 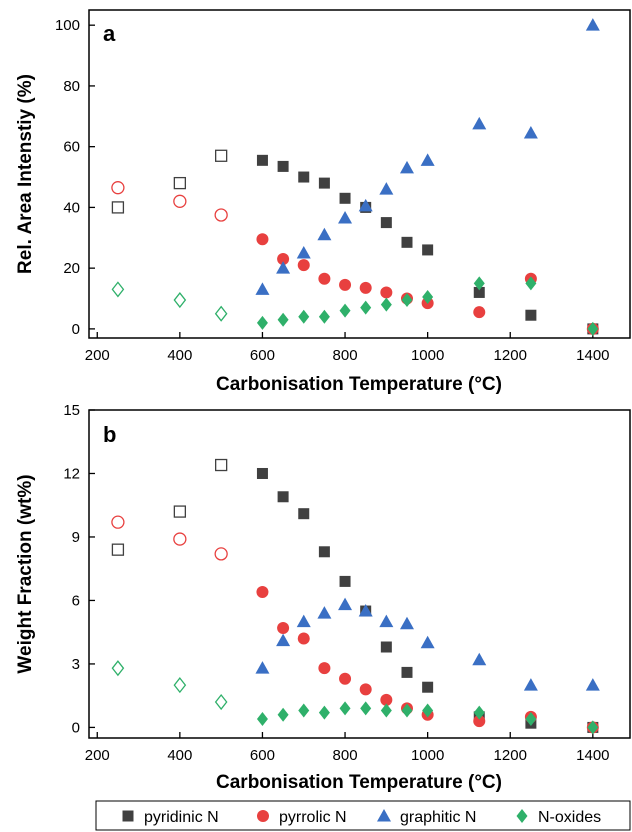 I want to click on y-tick-label: 100, so click(x=67, y=25).